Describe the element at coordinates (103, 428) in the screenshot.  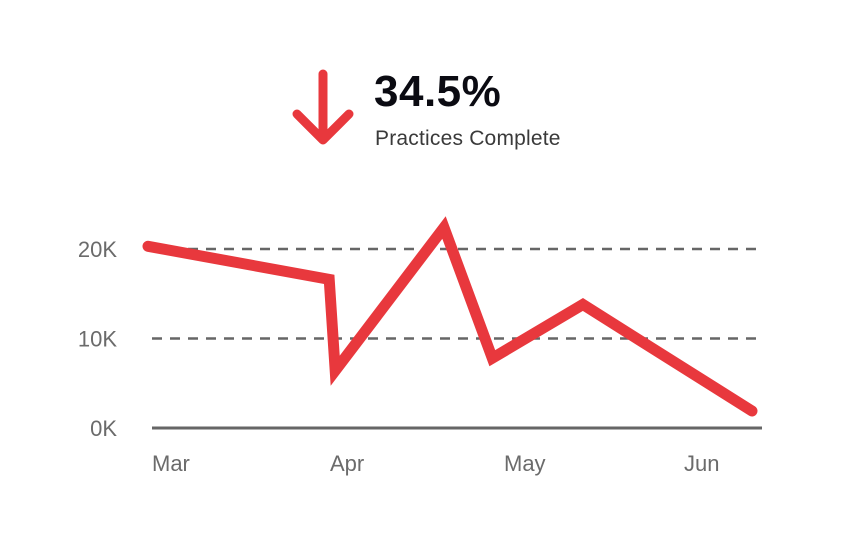
I see `y-tick-label: 0K` at that location.